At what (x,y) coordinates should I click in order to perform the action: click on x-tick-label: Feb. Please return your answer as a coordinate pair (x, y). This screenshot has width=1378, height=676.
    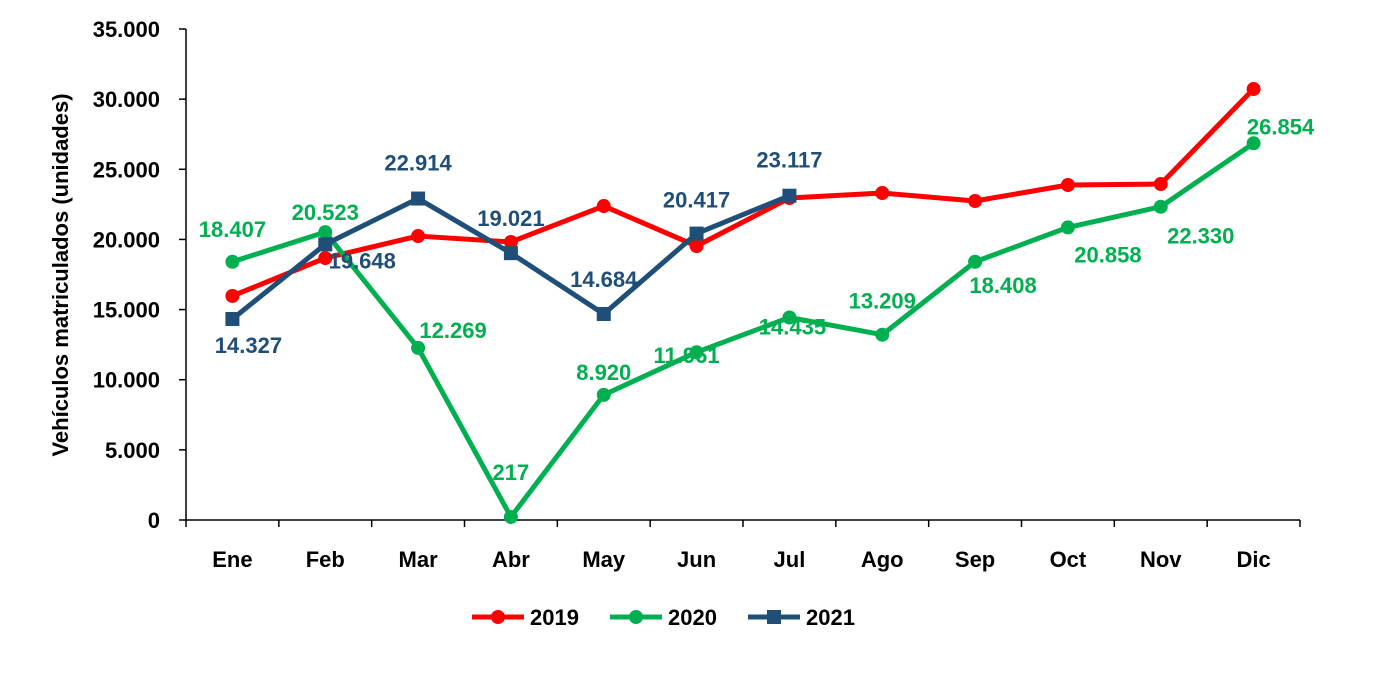
    Looking at the image, I should click on (325, 559).